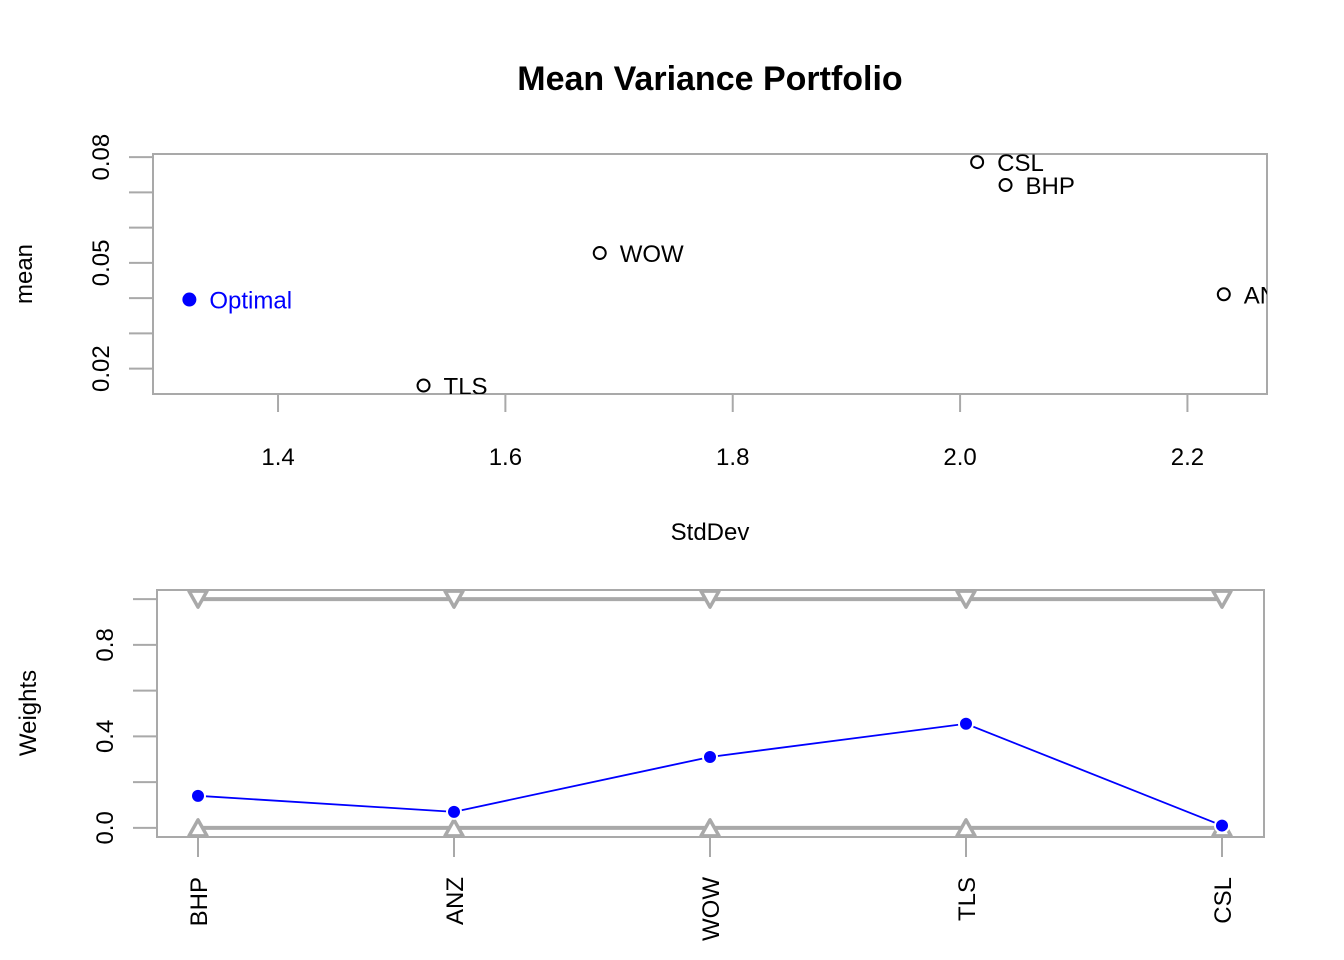 The image size is (1344, 960). What do you see at coordinates (711, 909) in the screenshot?
I see `x-tick-label: WOW` at bounding box center [711, 909].